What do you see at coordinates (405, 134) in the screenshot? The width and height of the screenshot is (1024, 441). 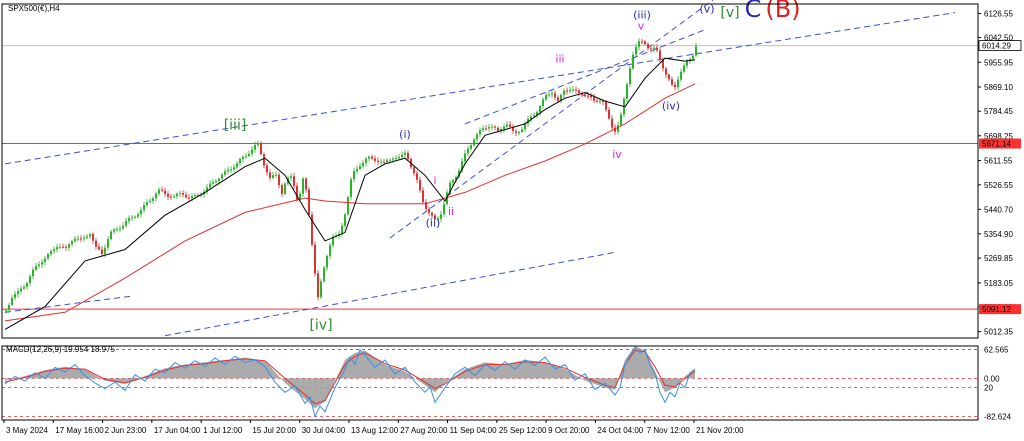 I see `wave-label: (i)` at bounding box center [405, 134].